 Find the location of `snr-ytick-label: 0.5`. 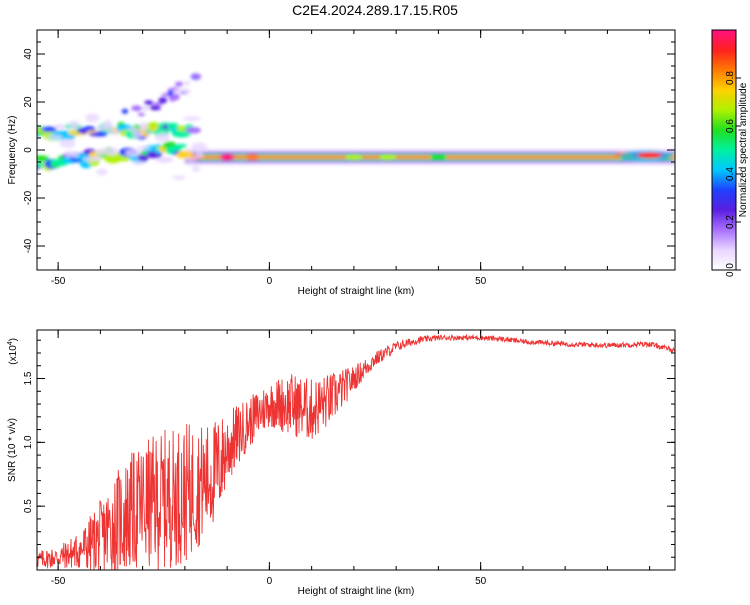

snr-ytick-label: 0.5 is located at coordinates (28, 506).